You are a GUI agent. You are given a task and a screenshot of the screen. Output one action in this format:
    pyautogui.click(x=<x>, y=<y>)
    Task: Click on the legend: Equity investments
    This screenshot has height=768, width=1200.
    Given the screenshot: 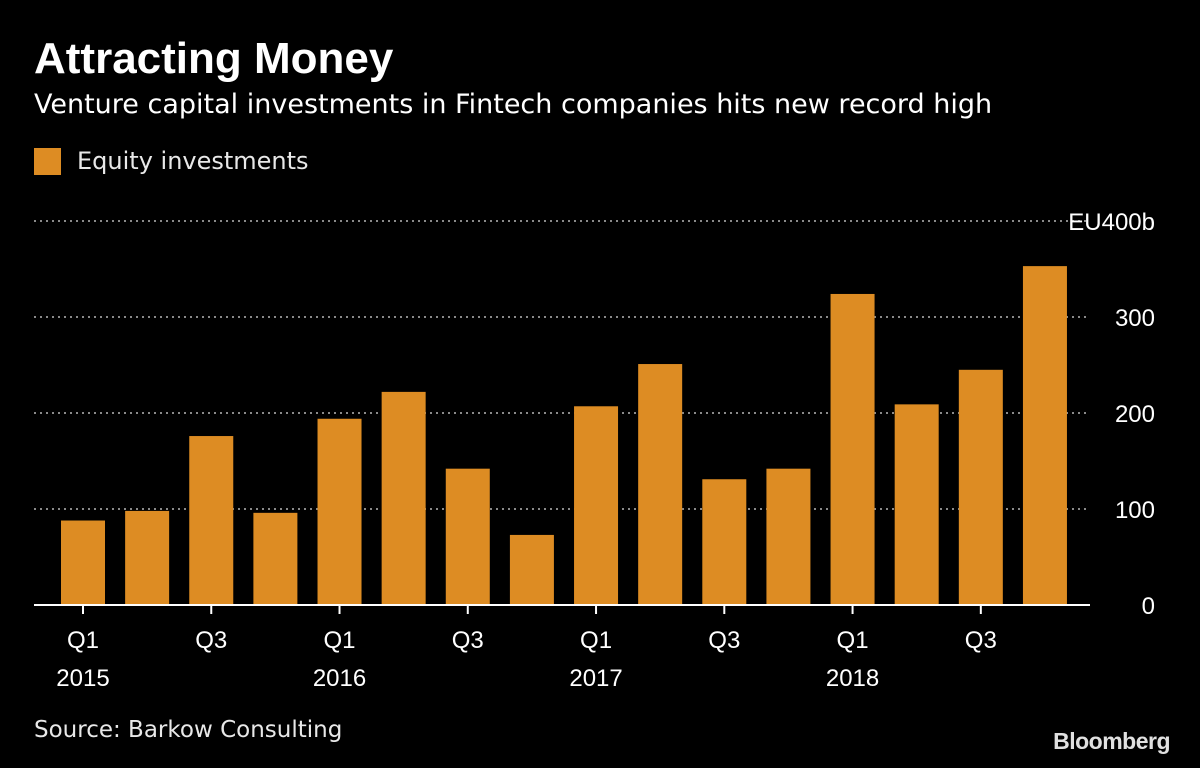 What is the action you would take?
    pyautogui.click(x=171, y=161)
    